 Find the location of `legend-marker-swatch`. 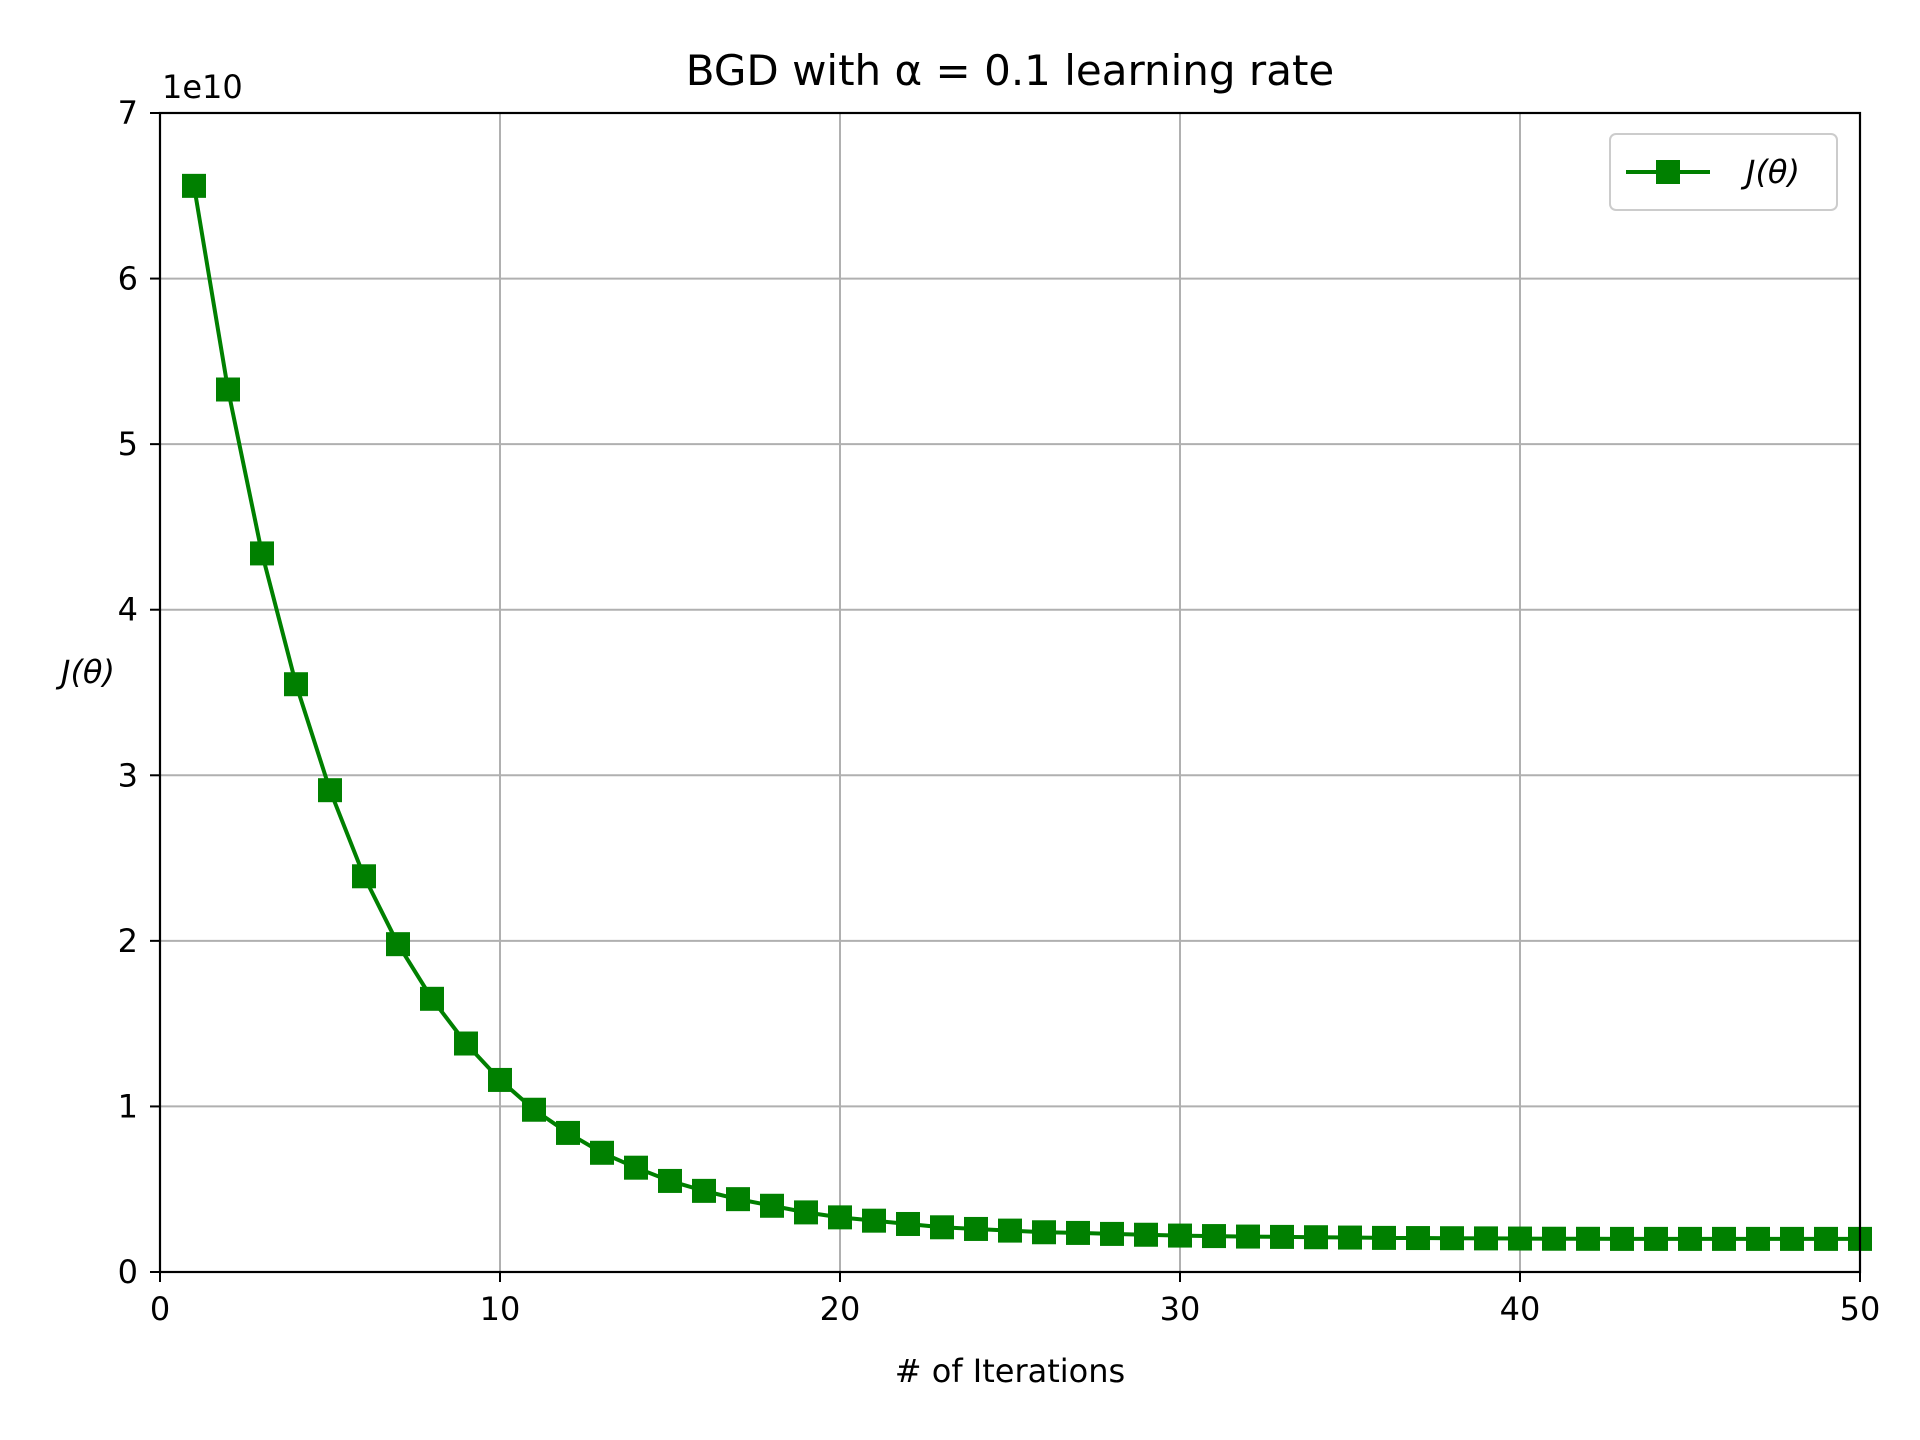

legend-marker-swatch is located at coordinates (1668, 172).